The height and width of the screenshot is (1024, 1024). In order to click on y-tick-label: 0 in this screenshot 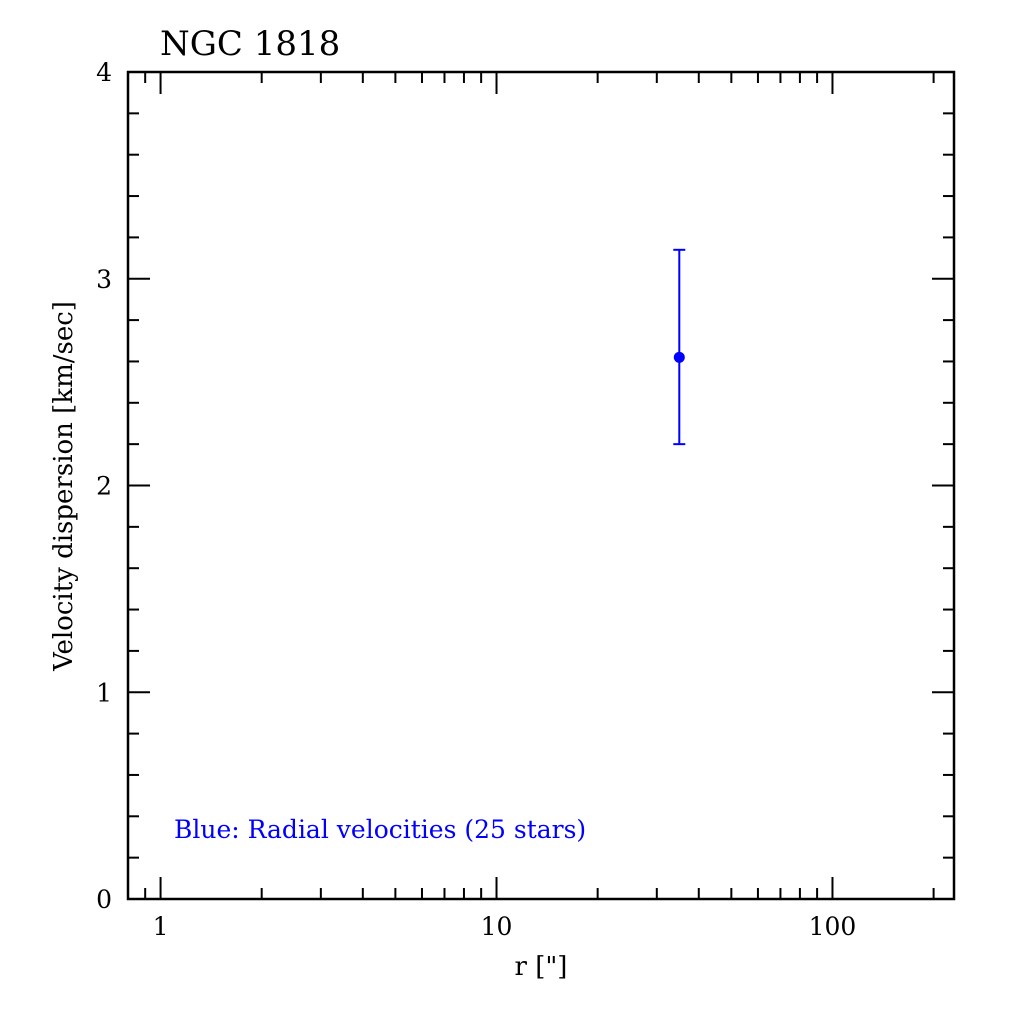, I will do `click(104, 899)`.